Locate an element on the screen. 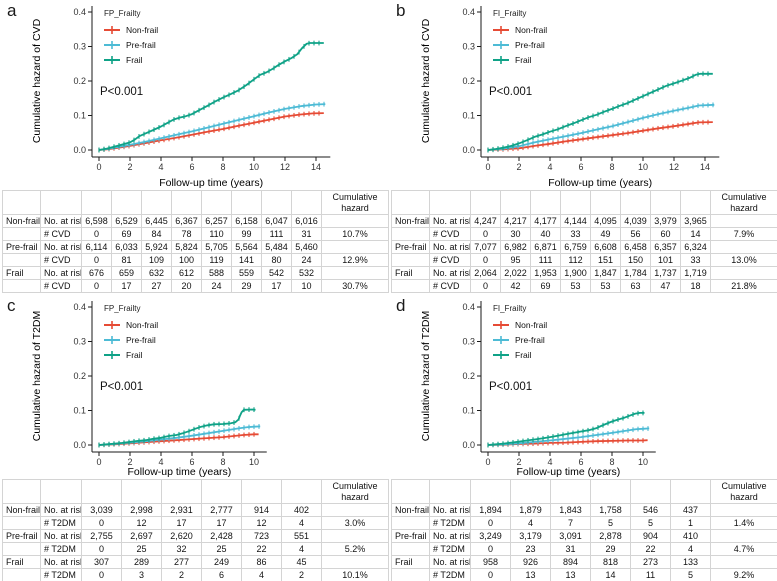 Image resolution: width=777 pixels, height=581 pixels. value-cell: 402 is located at coordinates (301, 510).